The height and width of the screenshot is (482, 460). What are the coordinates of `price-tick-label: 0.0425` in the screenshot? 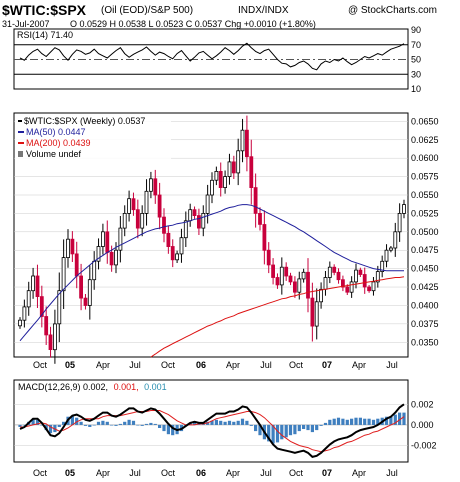 It's located at (425, 287).